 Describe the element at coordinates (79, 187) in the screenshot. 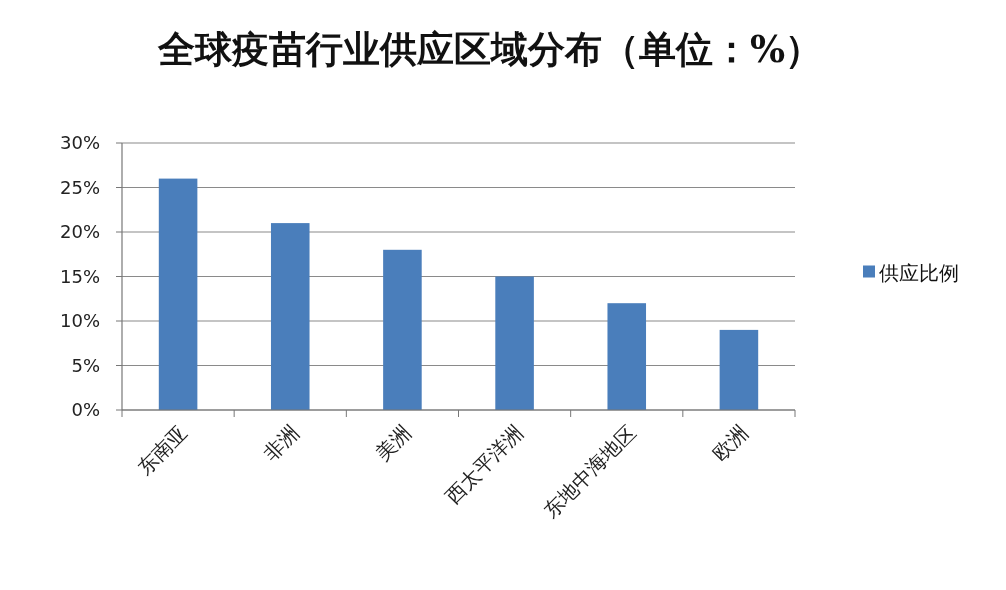

I see `y-tick-label: 25%` at that location.